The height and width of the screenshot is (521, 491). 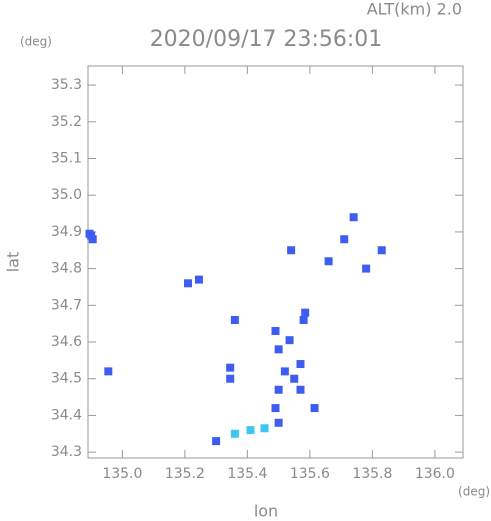 I want to click on chart-title: 2020/09/17 23:56:01, so click(x=266, y=39).